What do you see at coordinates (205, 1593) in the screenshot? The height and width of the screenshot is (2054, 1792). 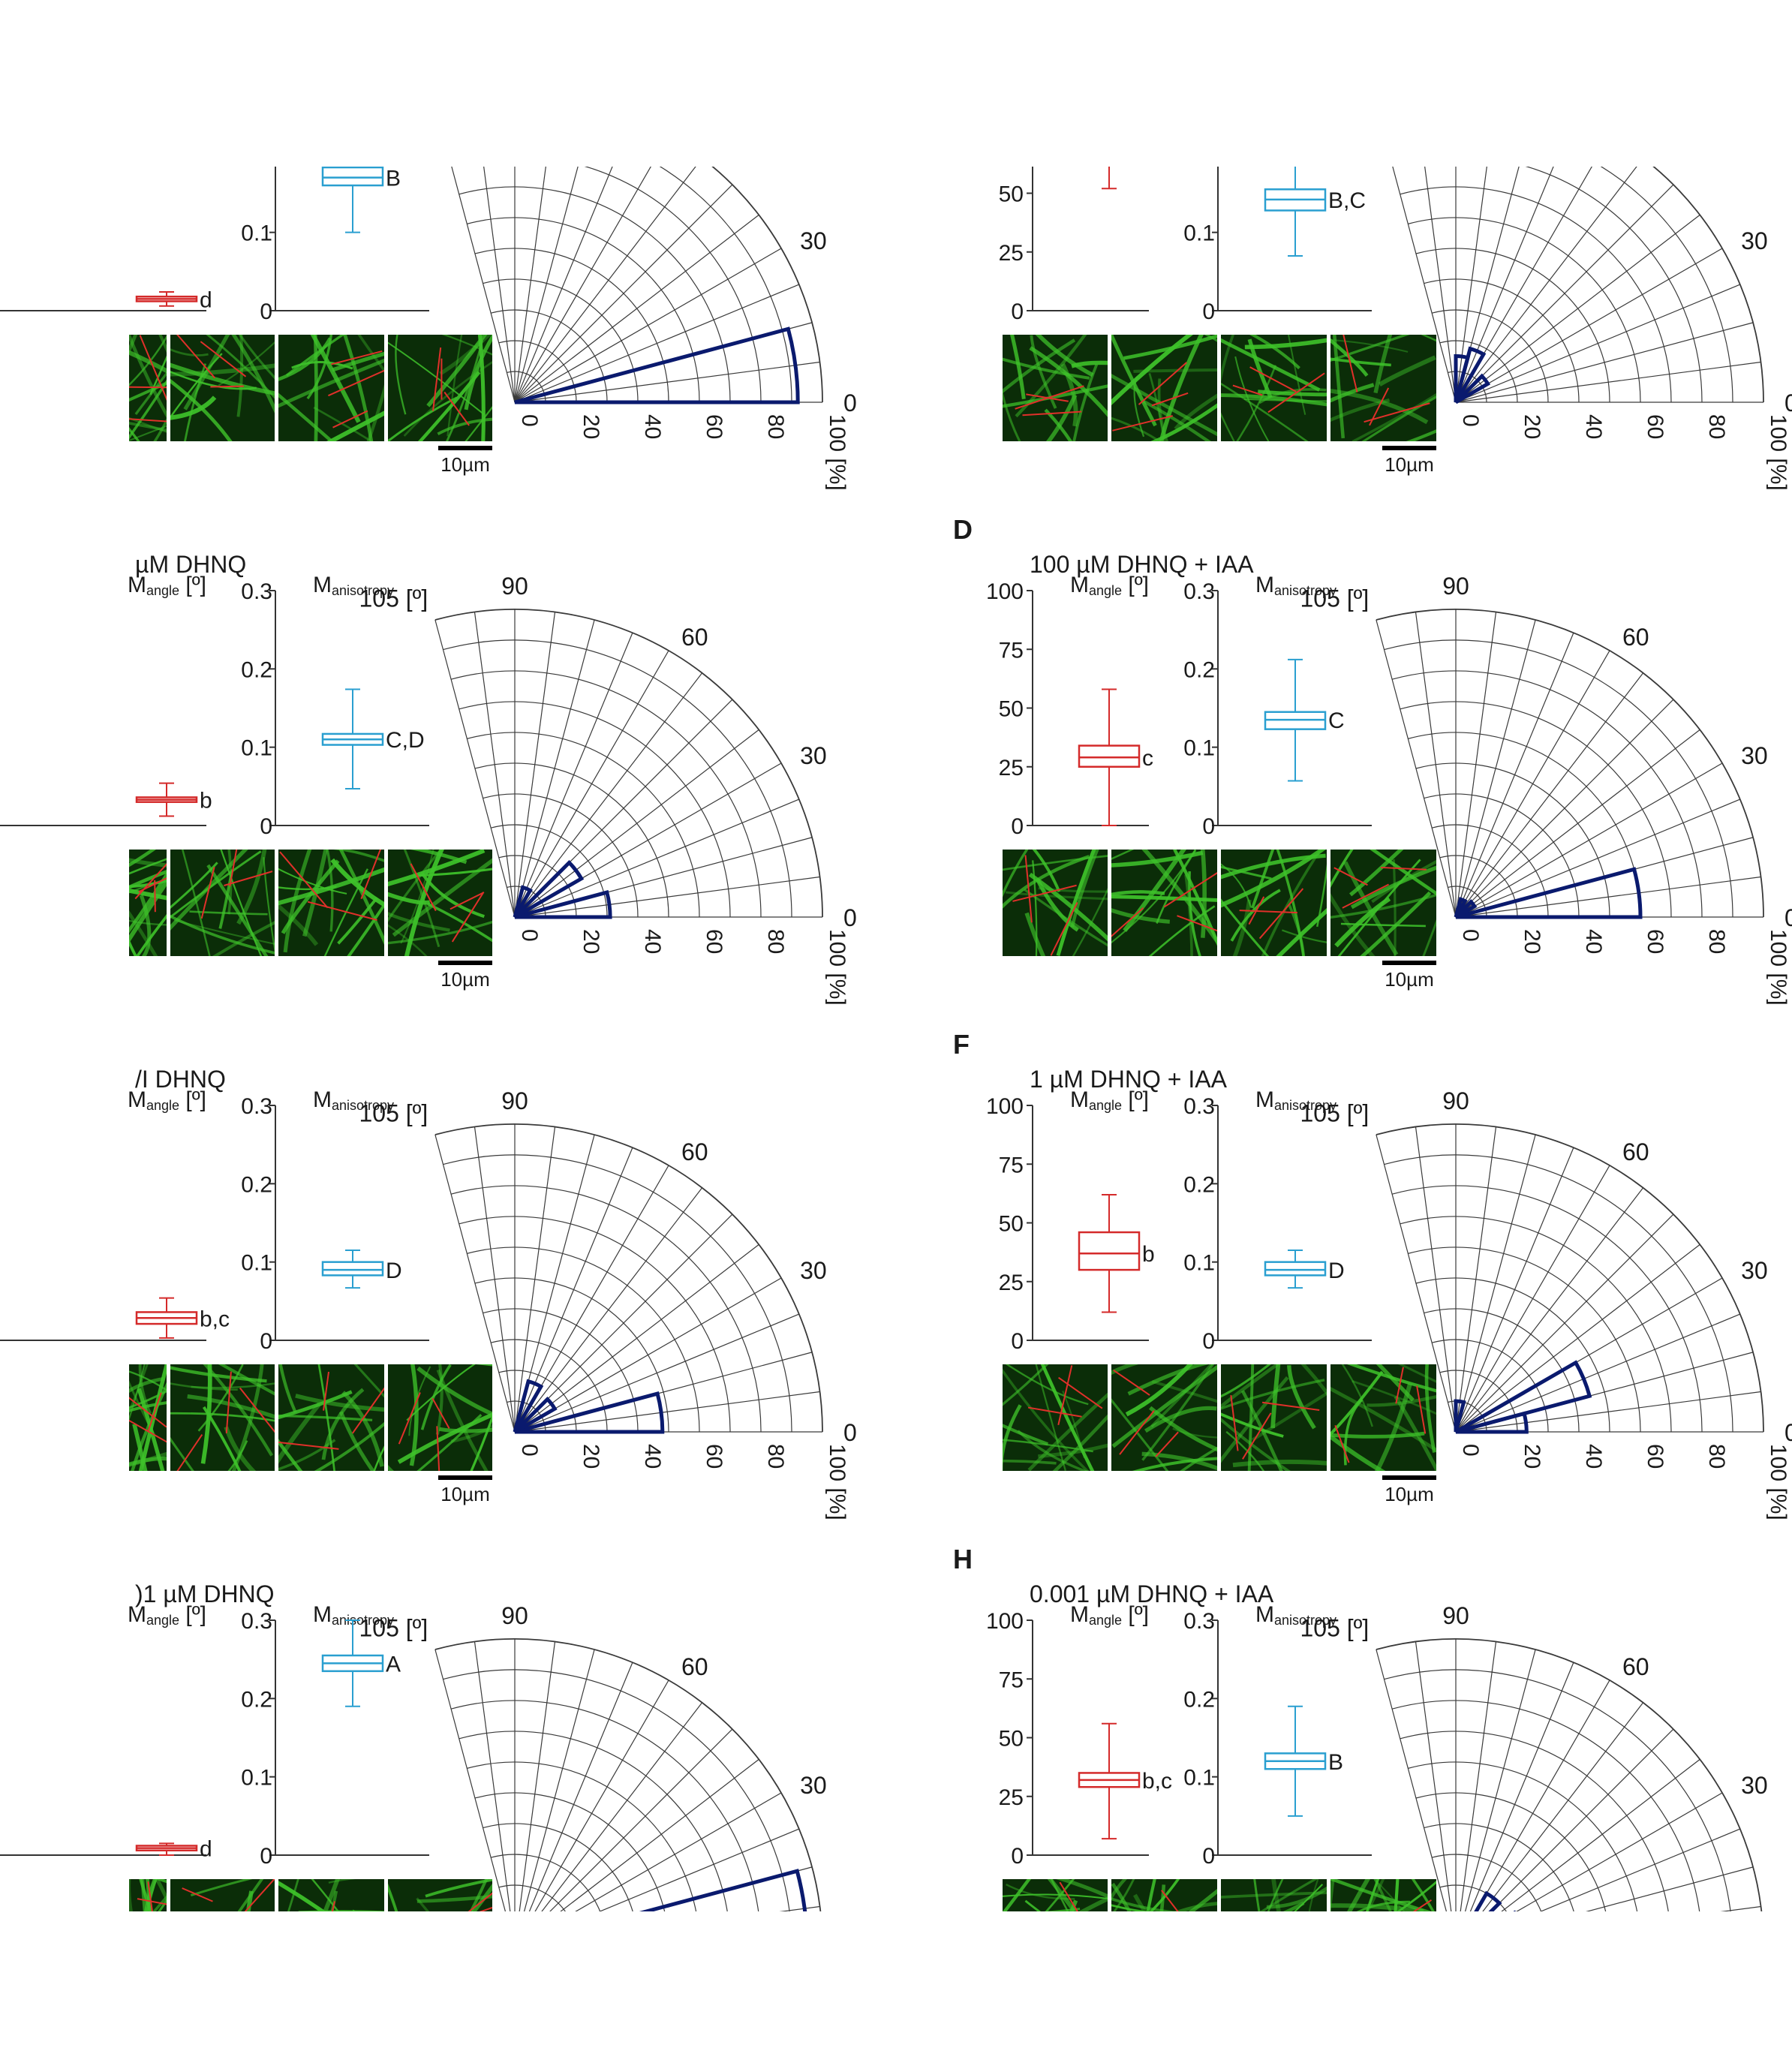 I see `panel-title: )1 µM DHNQ` at bounding box center [205, 1593].